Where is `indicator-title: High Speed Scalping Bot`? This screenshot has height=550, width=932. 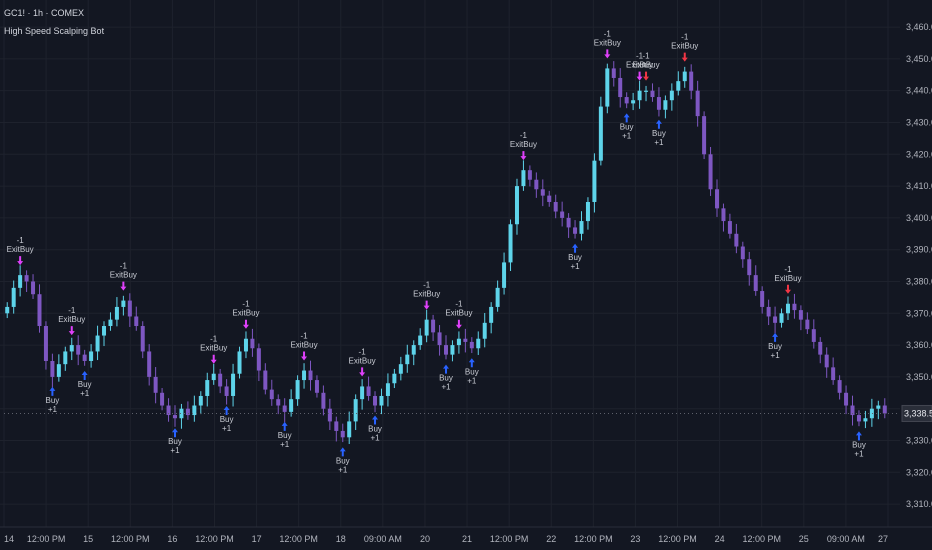 indicator-title: High Speed Scalping Bot is located at coordinates (54, 31).